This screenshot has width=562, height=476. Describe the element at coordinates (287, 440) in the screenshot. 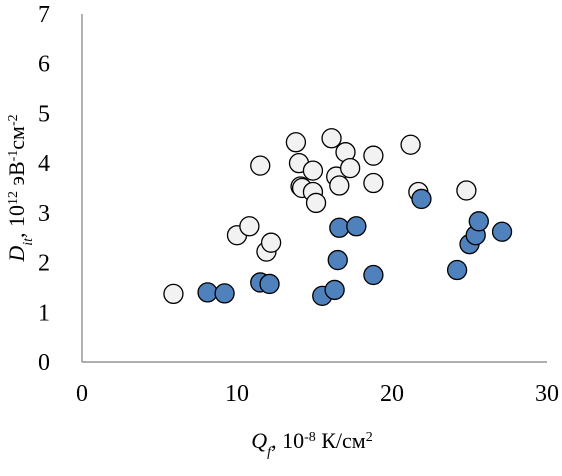

I see `x-axis-text: , 10` at that location.